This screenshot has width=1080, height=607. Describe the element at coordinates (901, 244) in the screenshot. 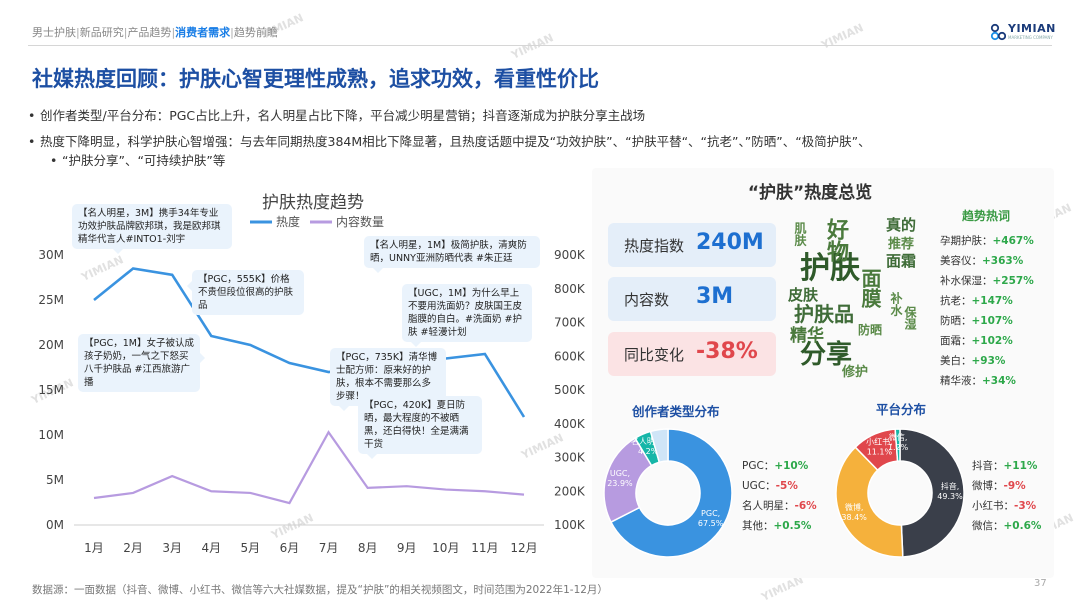

I see `cloud-word: 推荐` at that location.